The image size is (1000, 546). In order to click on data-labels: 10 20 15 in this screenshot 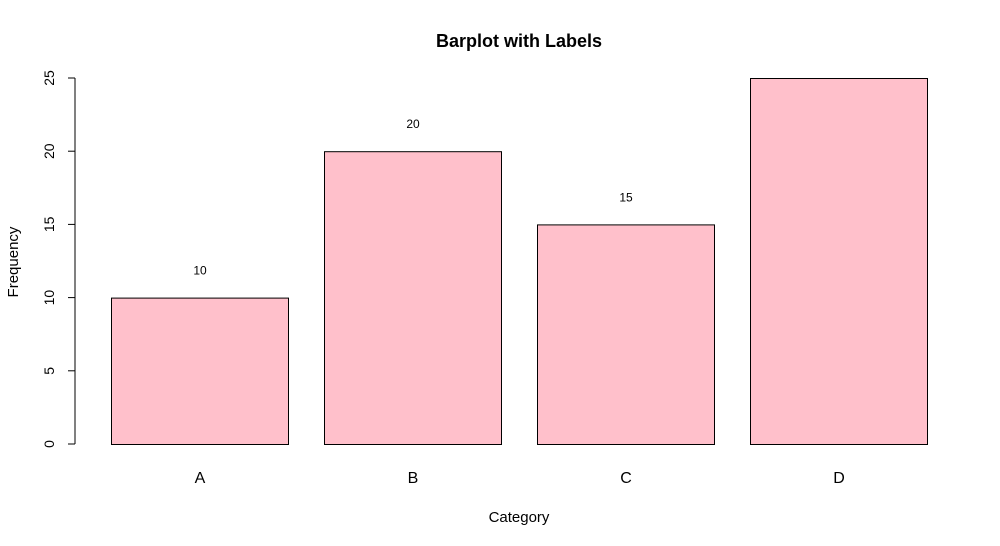, I will do `click(413, 197)`.